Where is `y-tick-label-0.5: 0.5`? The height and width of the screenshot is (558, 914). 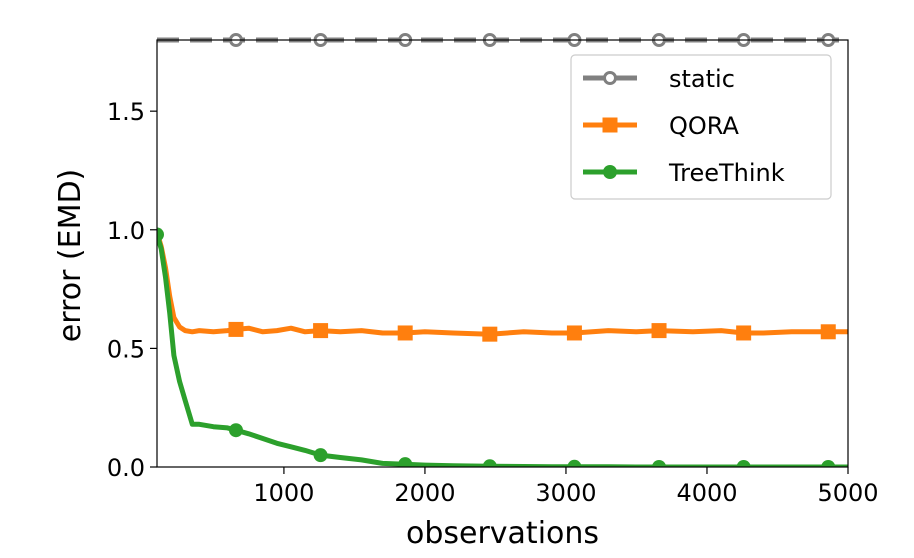
y-tick-label-0.5: 0.5 is located at coordinates (126, 349).